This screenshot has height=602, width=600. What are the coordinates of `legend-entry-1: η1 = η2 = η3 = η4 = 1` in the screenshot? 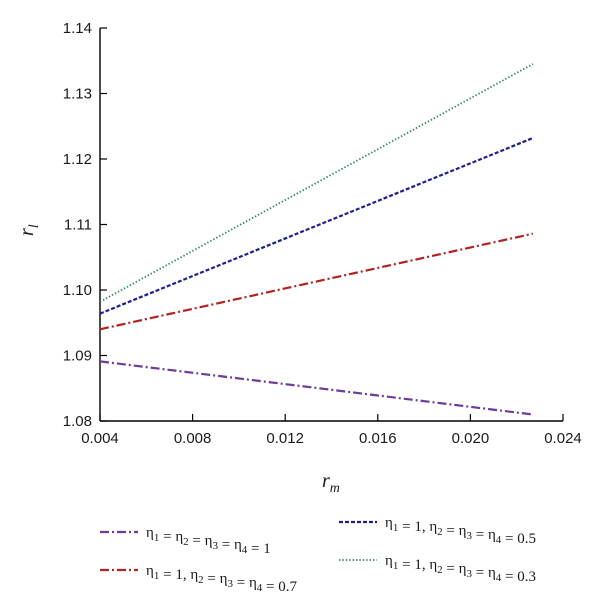 It's located at (185, 541).